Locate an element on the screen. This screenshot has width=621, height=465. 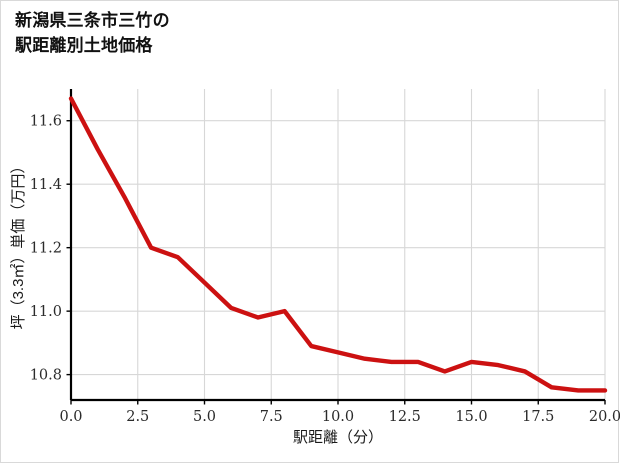
x-tick-label: 17.5 is located at coordinates (538, 417).